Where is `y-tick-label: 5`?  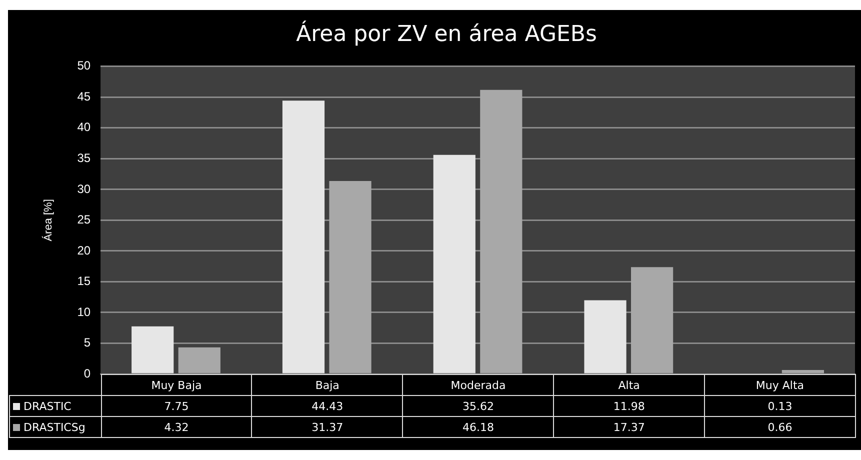
y-tick-label: 5 is located at coordinates (87, 343).